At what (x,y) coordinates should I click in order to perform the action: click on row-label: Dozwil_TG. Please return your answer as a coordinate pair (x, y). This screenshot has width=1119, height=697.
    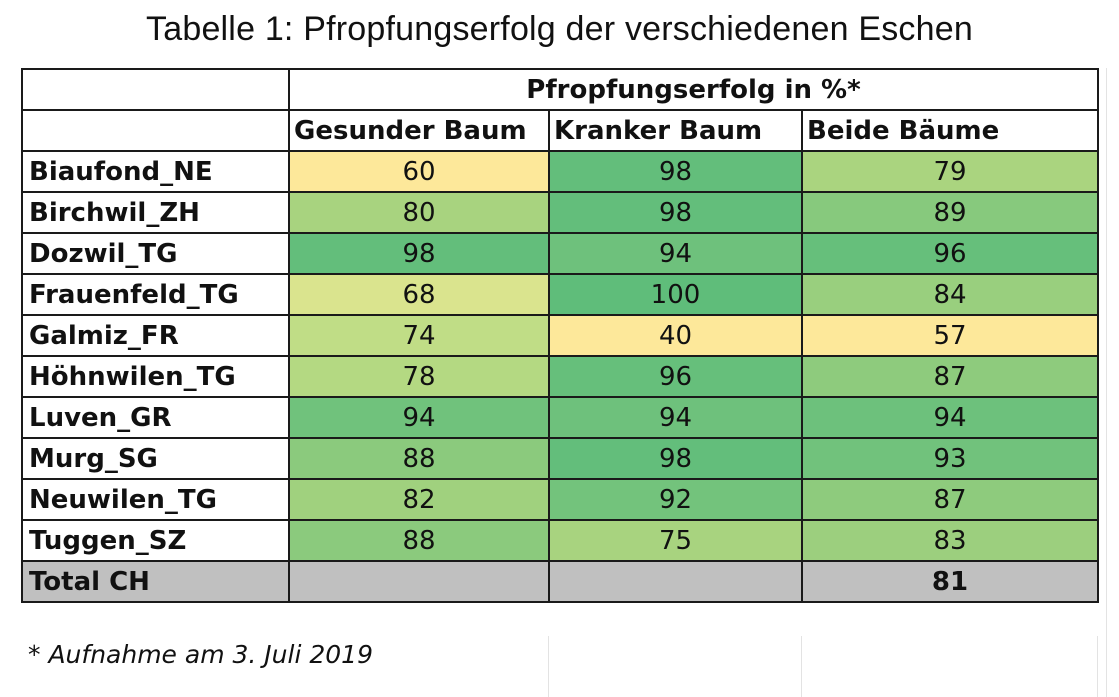
    Looking at the image, I should click on (155, 253).